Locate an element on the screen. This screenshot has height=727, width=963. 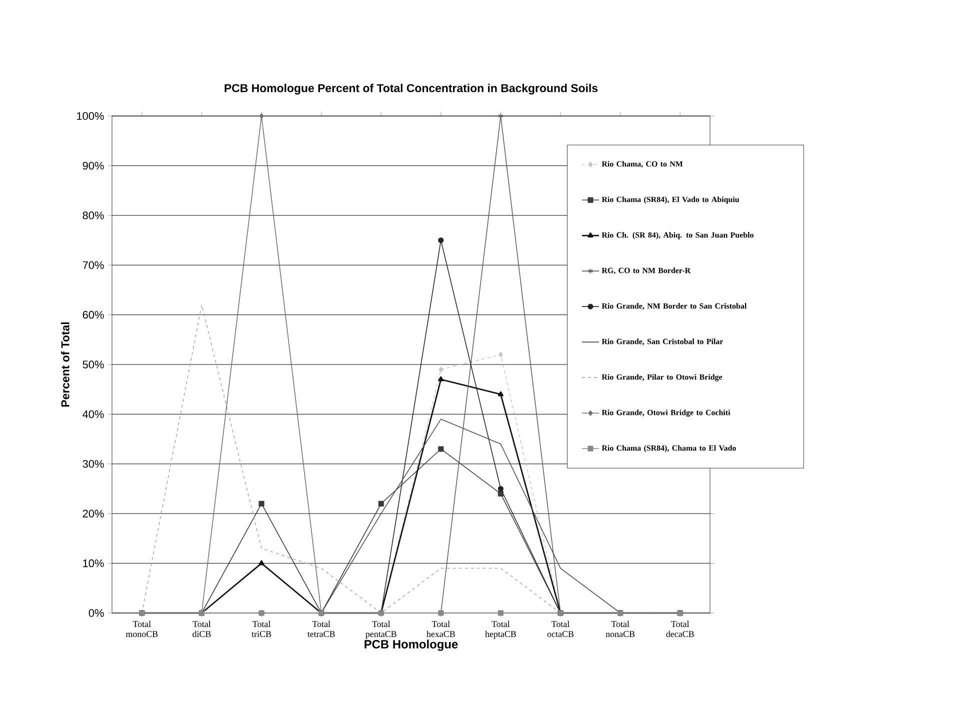
y-tick-label: 40% is located at coordinates (93, 414).